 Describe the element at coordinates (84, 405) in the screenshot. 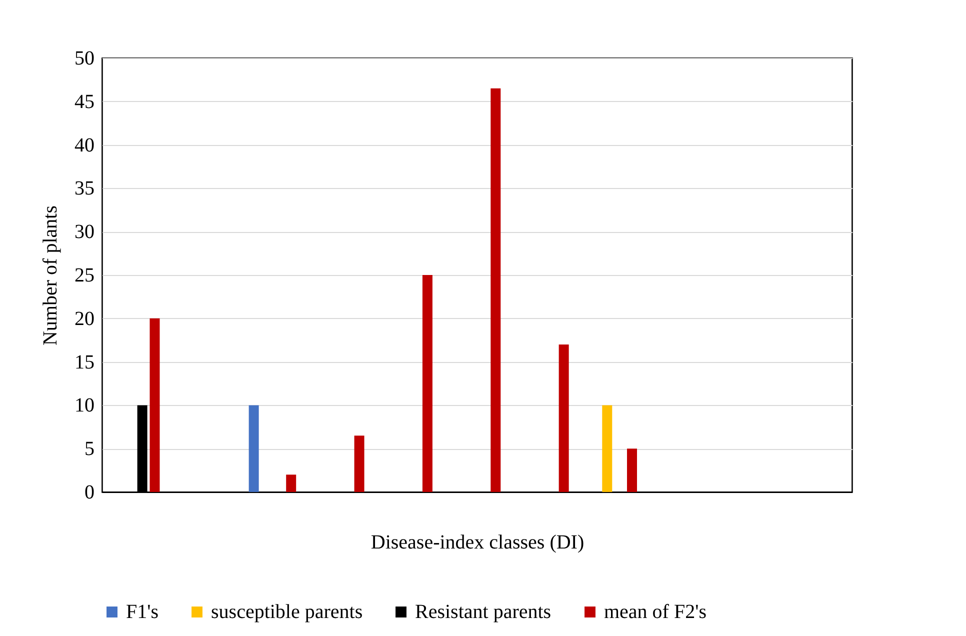

I see `y-tick-label: 10` at that location.